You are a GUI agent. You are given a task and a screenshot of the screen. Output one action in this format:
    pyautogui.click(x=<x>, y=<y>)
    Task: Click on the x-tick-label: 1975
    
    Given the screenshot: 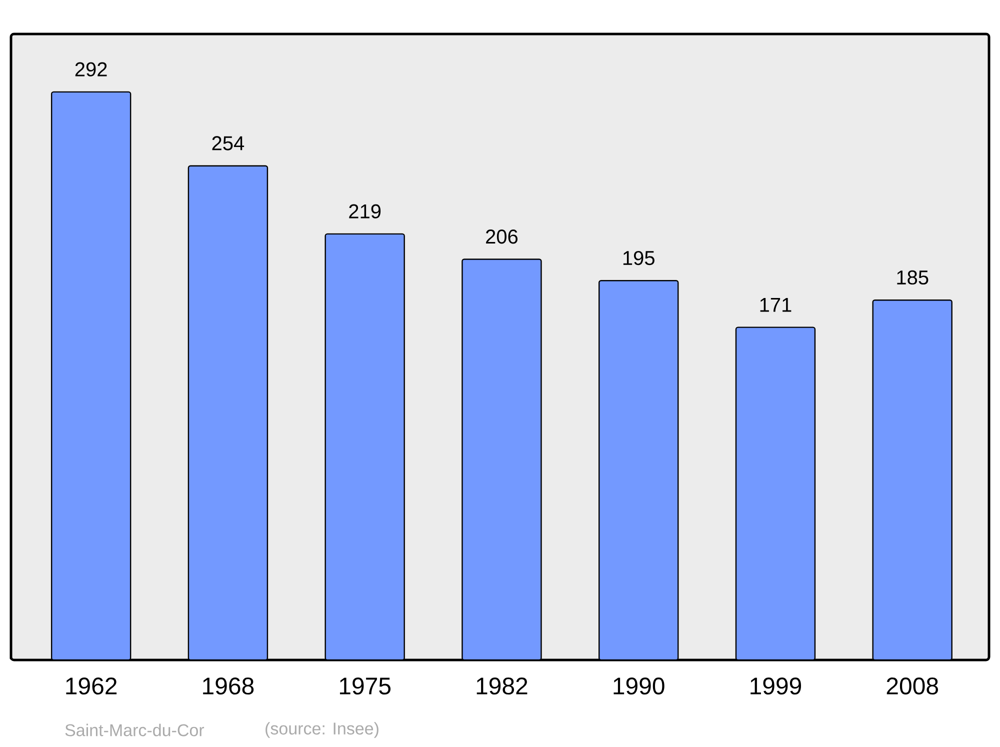 What is the action you would take?
    pyautogui.click(x=365, y=686)
    